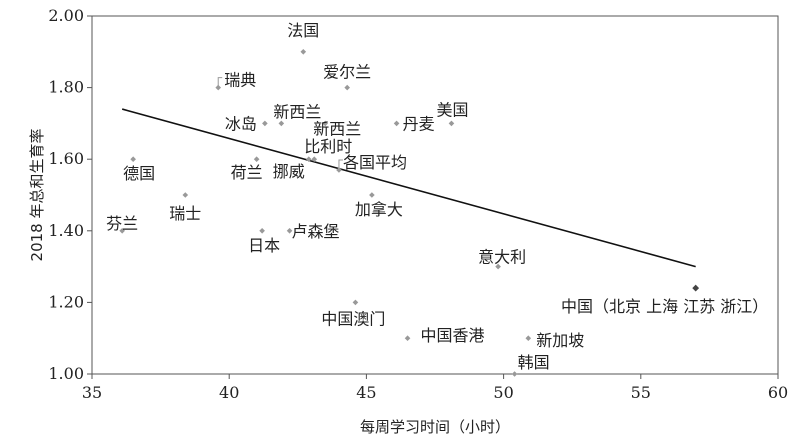 The image size is (812, 447). Describe the element at coordinates (139, 173) in the screenshot. I see `point-label: 德国` at that location.